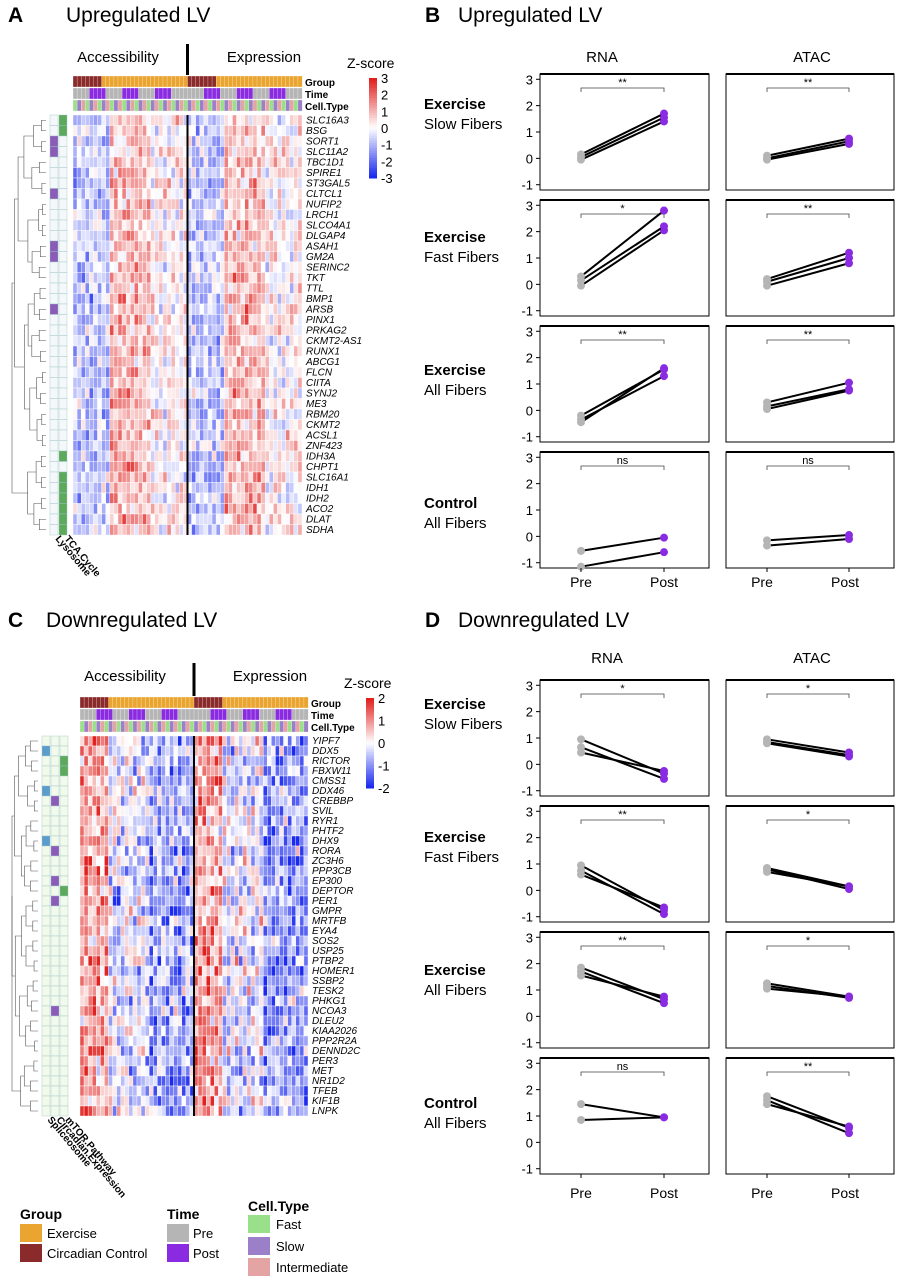  Describe the element at coordinates (172, 702) in the screenshot. I see `track-cell-group` at that location.